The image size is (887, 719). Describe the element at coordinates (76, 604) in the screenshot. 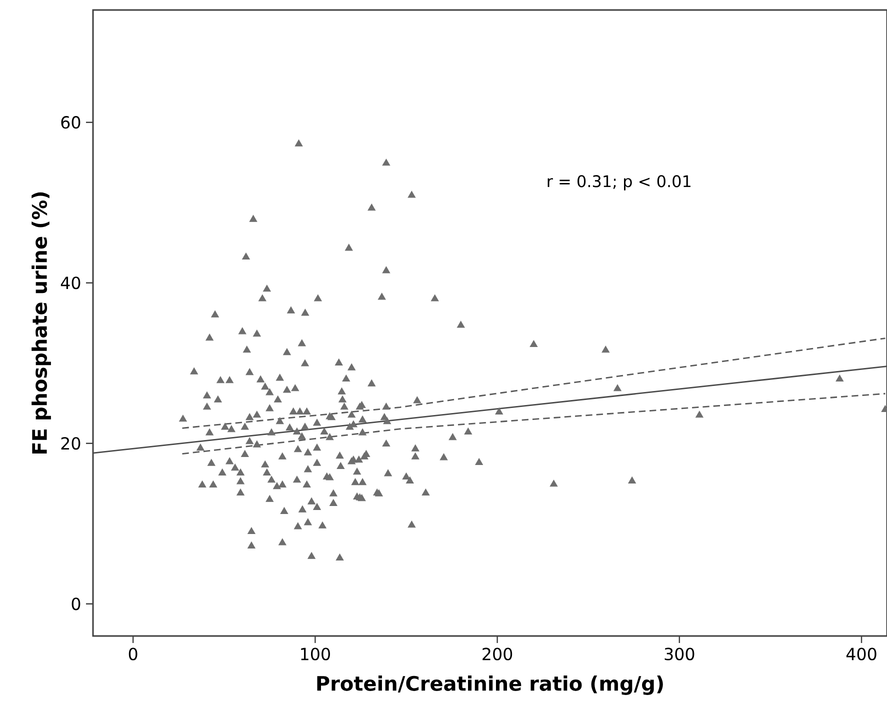

I see `y-tick-label: 0` at that location.